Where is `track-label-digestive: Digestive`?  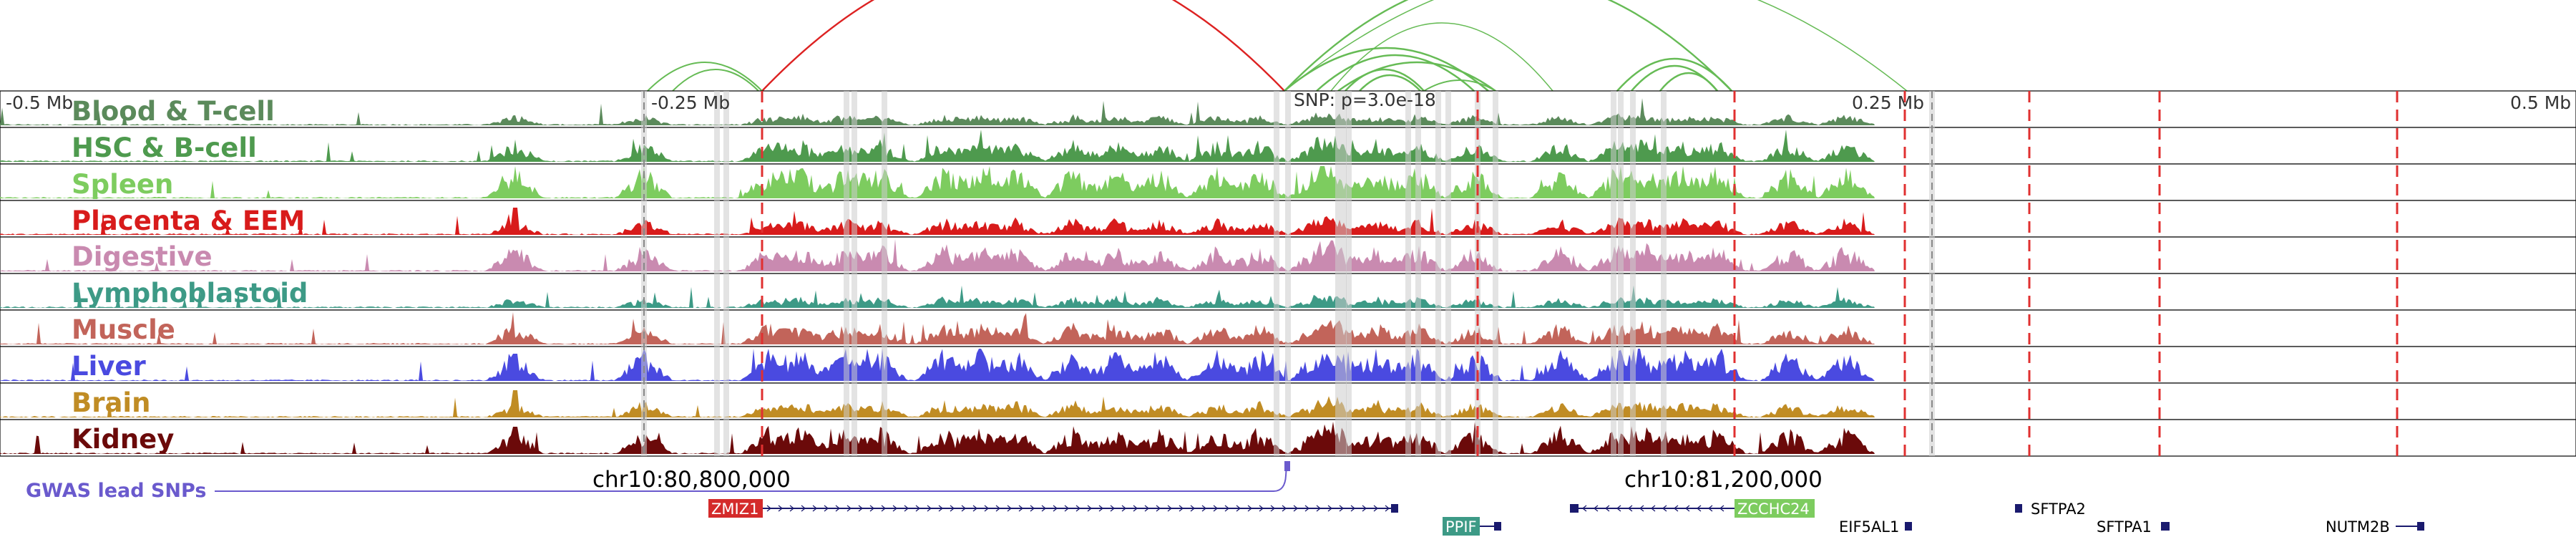 track-label-digestive: Digestive is located at coordinates (142, 256).